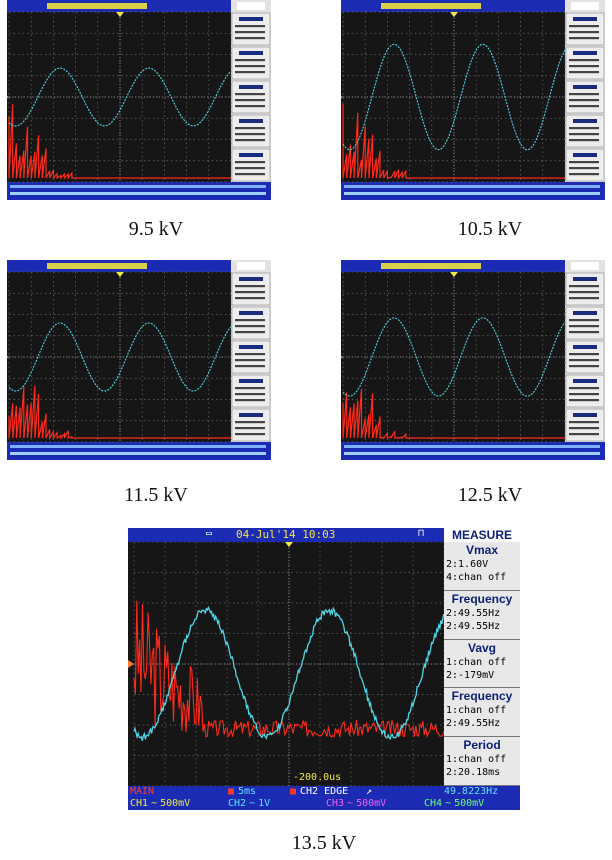  Describe the element at coordinates (237, 803) in the screenshot. I see `channel-label: CH2` at that location.